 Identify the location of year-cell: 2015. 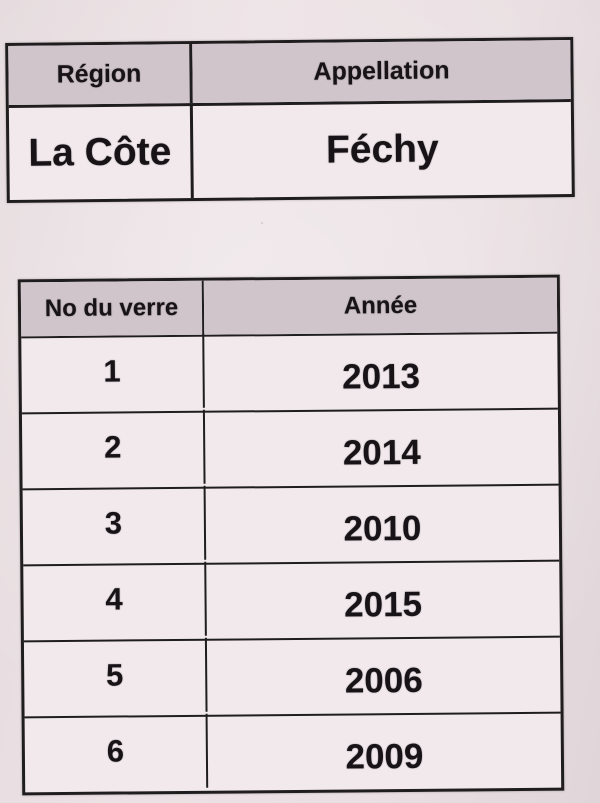
(383, 604).